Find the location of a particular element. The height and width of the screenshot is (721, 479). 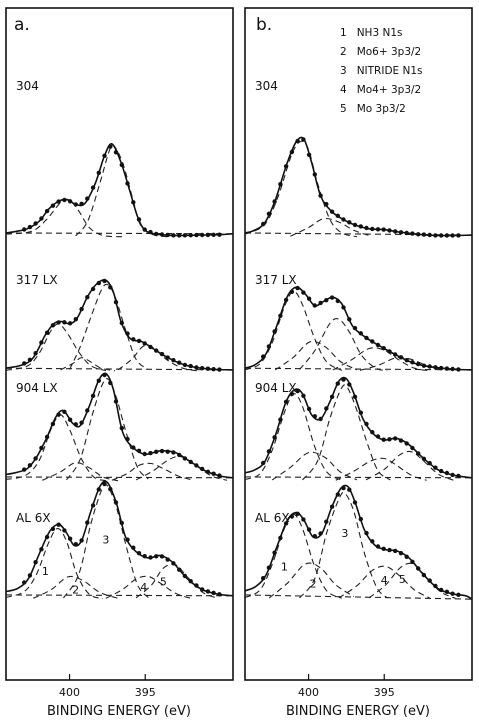

panel-b-label: b. is located at coordinates (264, 25).